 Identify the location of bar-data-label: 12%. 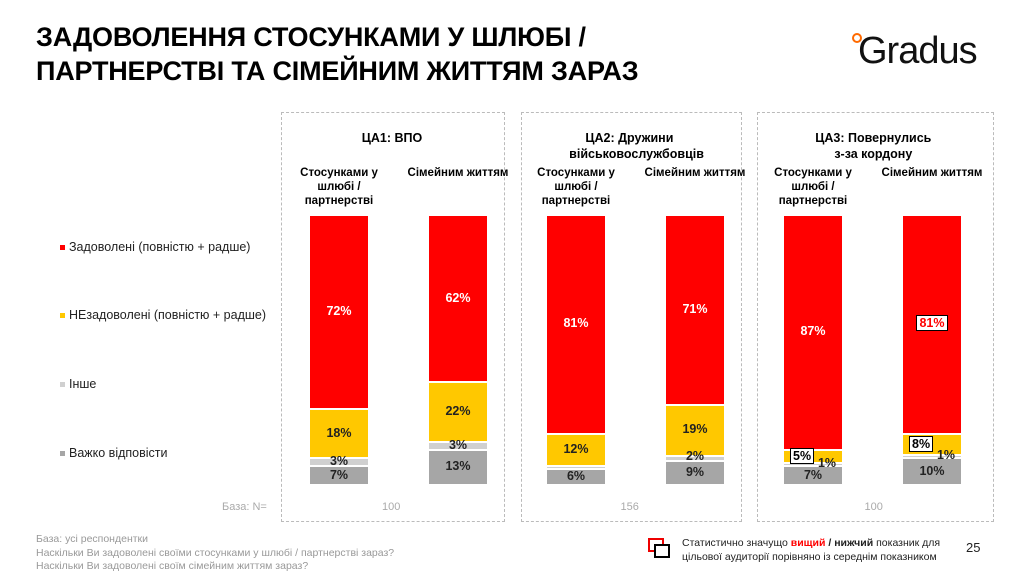
(576, 449).